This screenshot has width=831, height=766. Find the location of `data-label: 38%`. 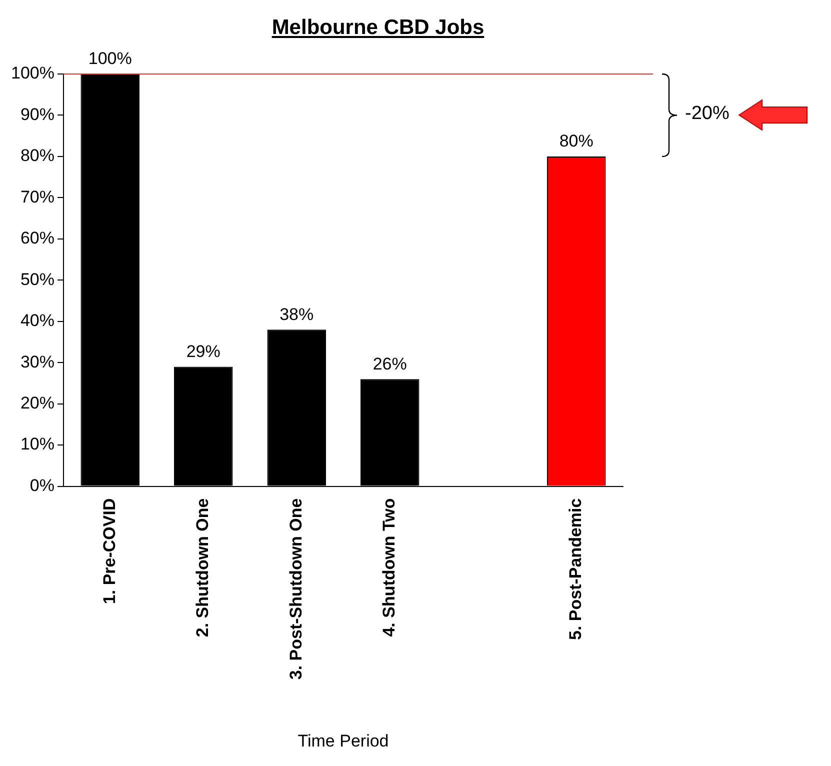

data-label: 38% is located at coordinates (297, 314).